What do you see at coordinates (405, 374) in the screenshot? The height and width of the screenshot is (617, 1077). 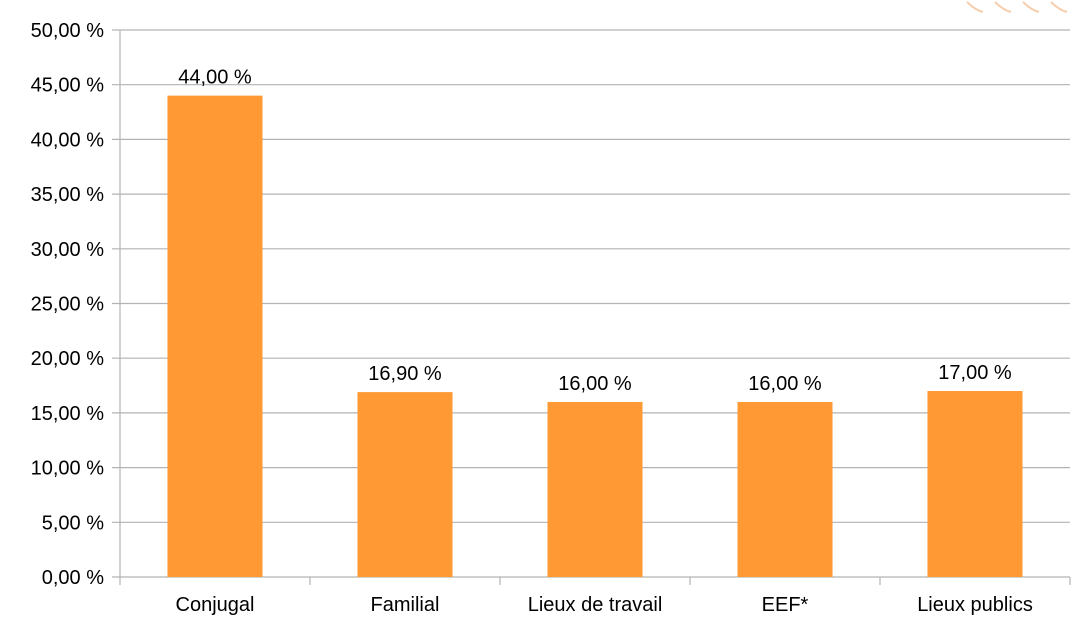 I see `data-label: 16,90 %` at bounding box center [405, 374].